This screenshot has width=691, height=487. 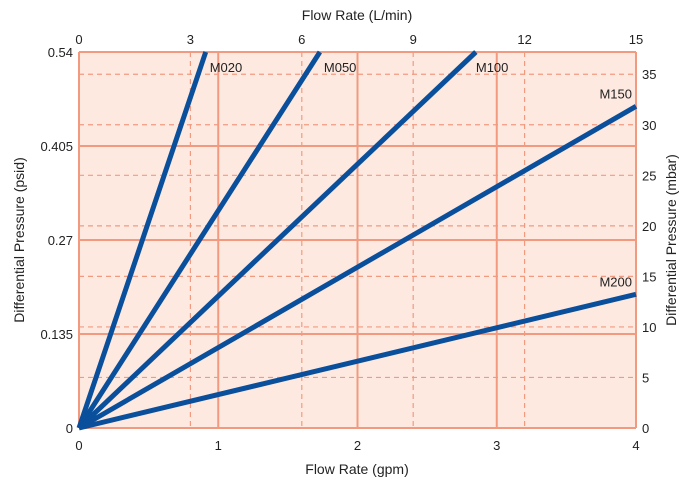 I want to click on series-line-m020, so click(x=142, y=240).